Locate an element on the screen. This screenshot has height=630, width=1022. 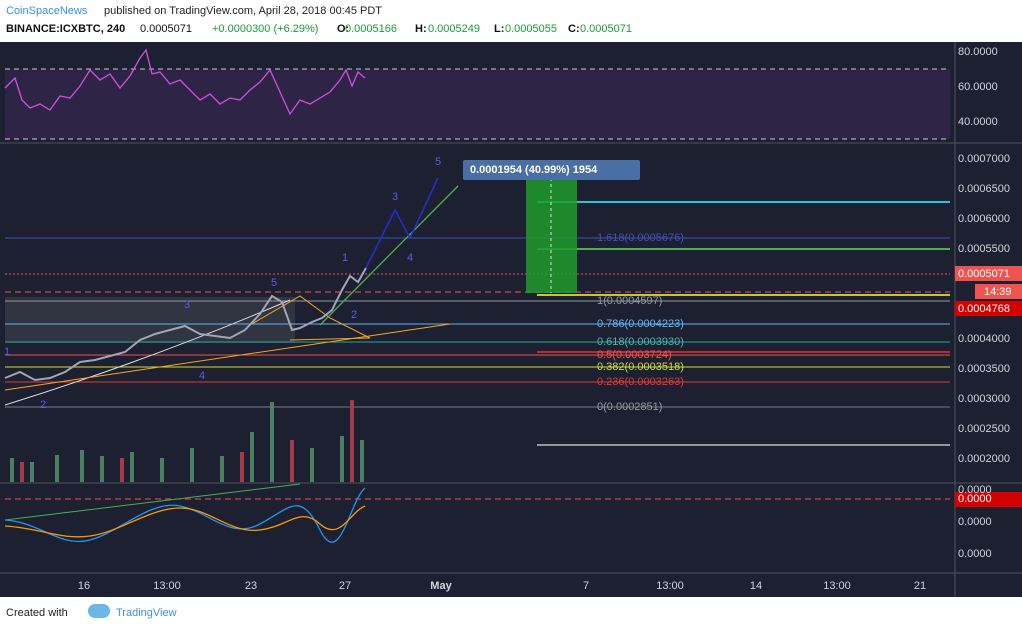
time-label: 27 is located at coordinates (345, 586).